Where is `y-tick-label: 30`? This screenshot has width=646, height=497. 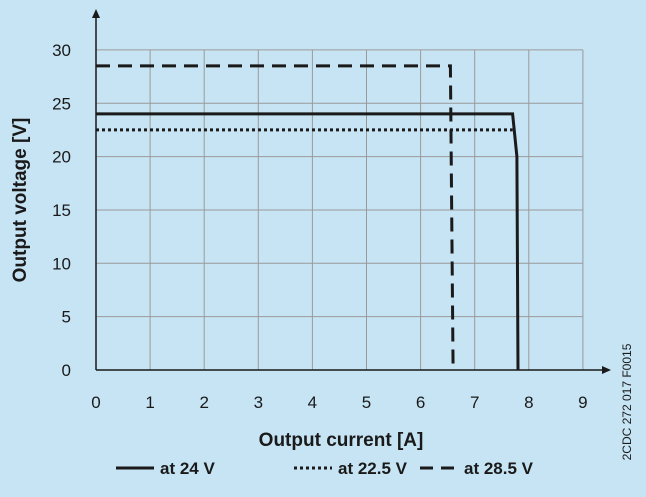
y-tick-label: 30 is located at coordinates (61, 50).